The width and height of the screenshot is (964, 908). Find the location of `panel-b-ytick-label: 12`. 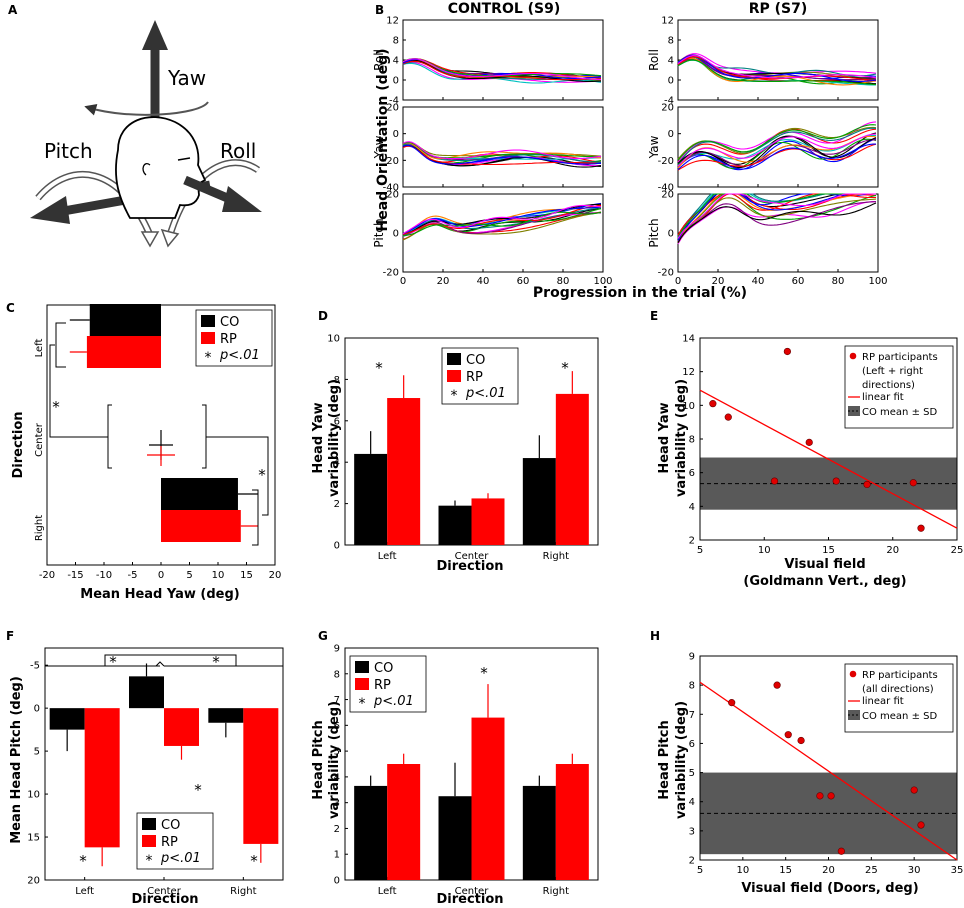

panel-b-ytick-label: 12 is located at coordinates (667, 21).